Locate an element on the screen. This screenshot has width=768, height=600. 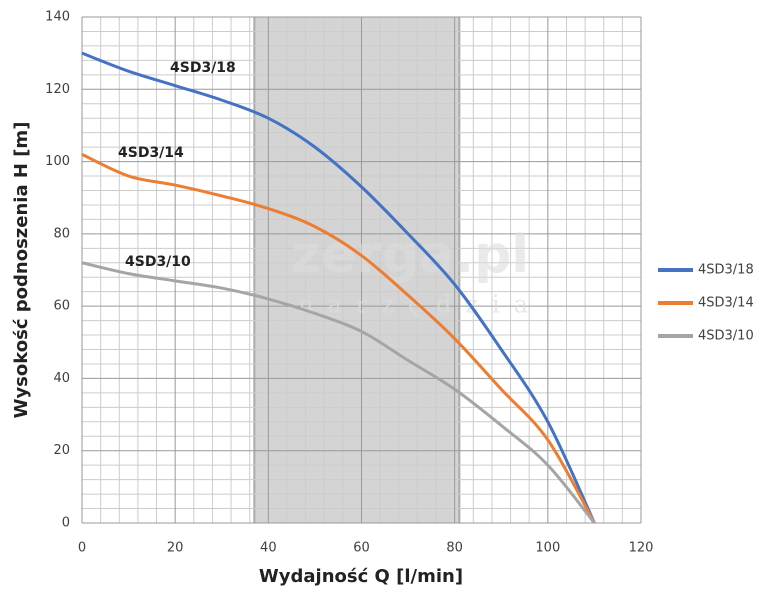
x-tick-label: 20 is located at coordinates (175, 548).